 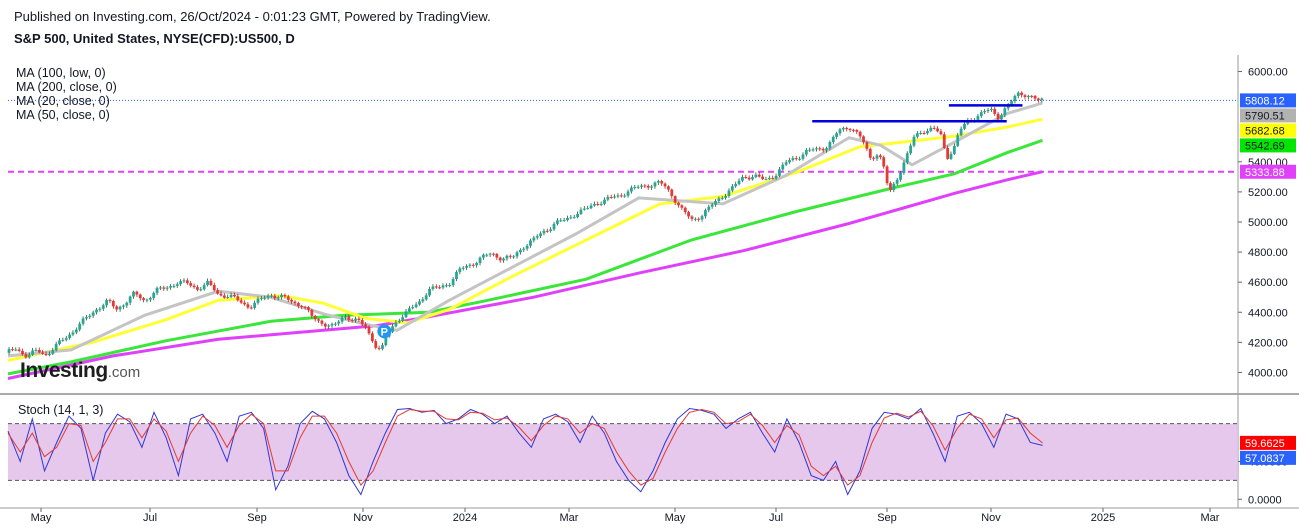 What do you see at coordinates (61, 73) in the screenshot?
I see `ma-legend-item: MA (100, low, 0)` at bounding box center [61, 73].